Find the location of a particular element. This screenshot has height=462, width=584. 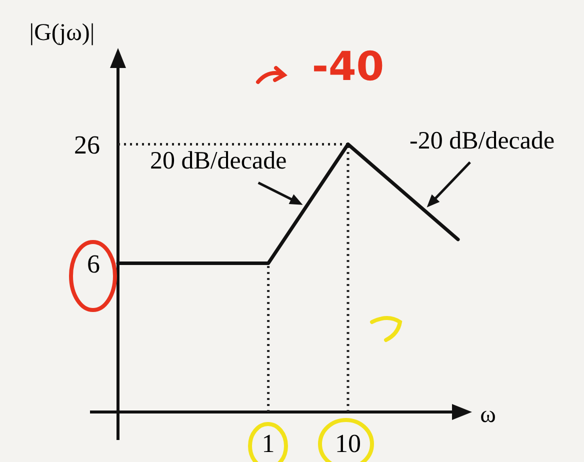

annotation: -40 is located at coordinates (348, 67).